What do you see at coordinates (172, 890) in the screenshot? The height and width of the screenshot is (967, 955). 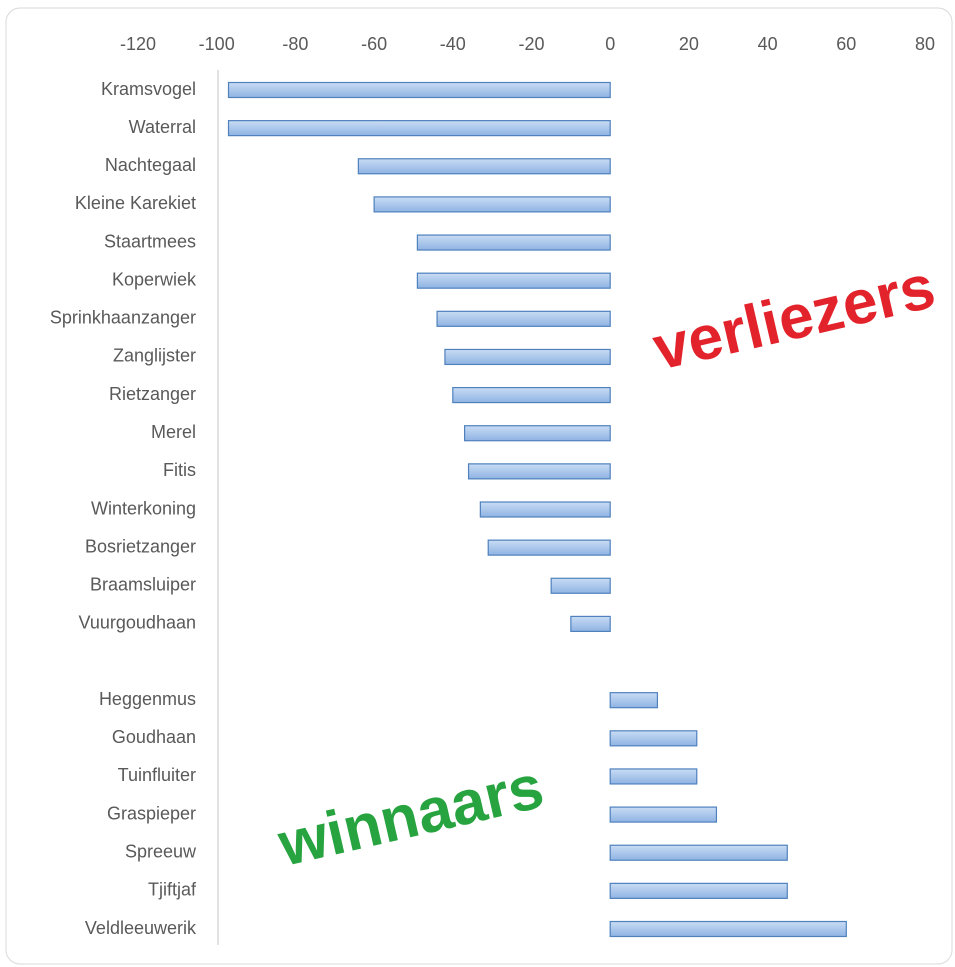 I see `y-tick-label: Tjiftjaf` at bounding box center [172, 890].